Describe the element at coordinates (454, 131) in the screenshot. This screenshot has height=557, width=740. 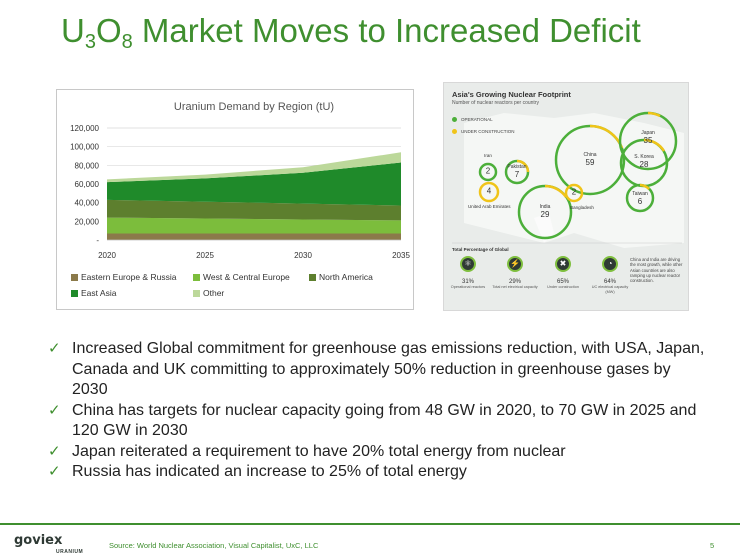
I see `construction-dot` at that location.